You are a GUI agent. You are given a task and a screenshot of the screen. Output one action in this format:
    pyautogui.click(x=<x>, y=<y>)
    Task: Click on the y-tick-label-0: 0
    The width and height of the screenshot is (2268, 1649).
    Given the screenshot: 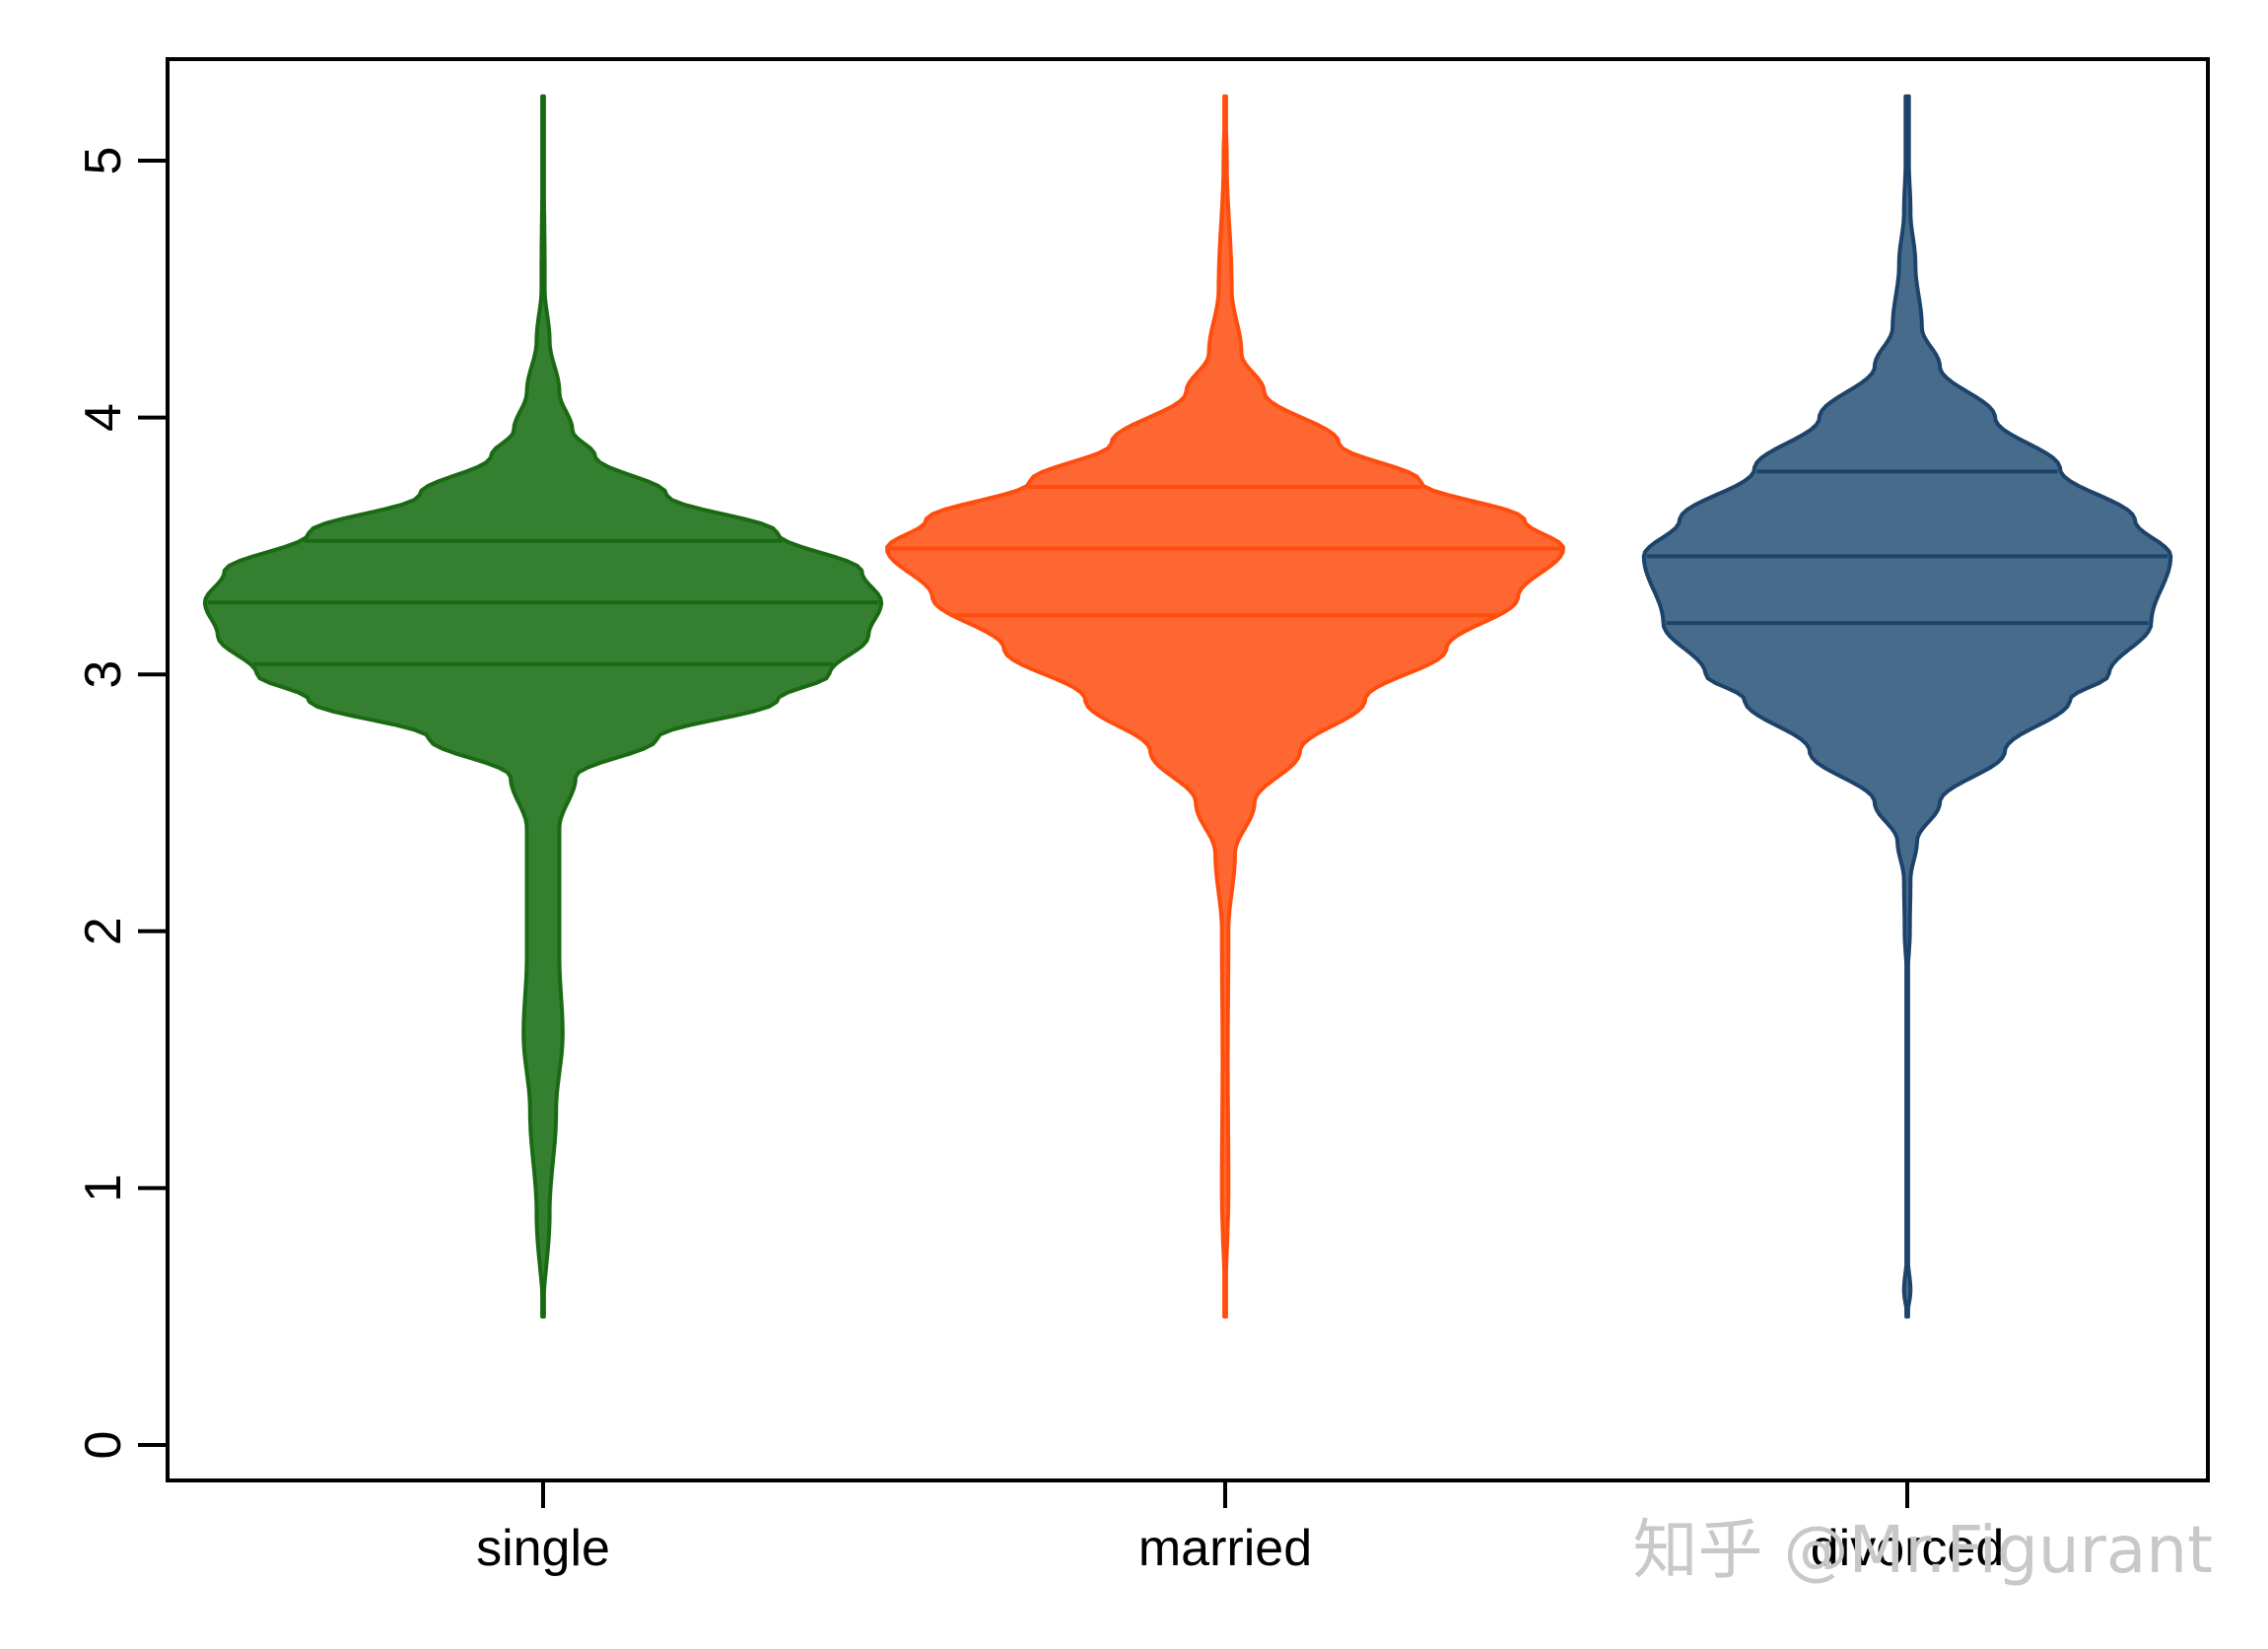 What is the action you would take?
    pyautogui.click(x=104, y=1445)
    